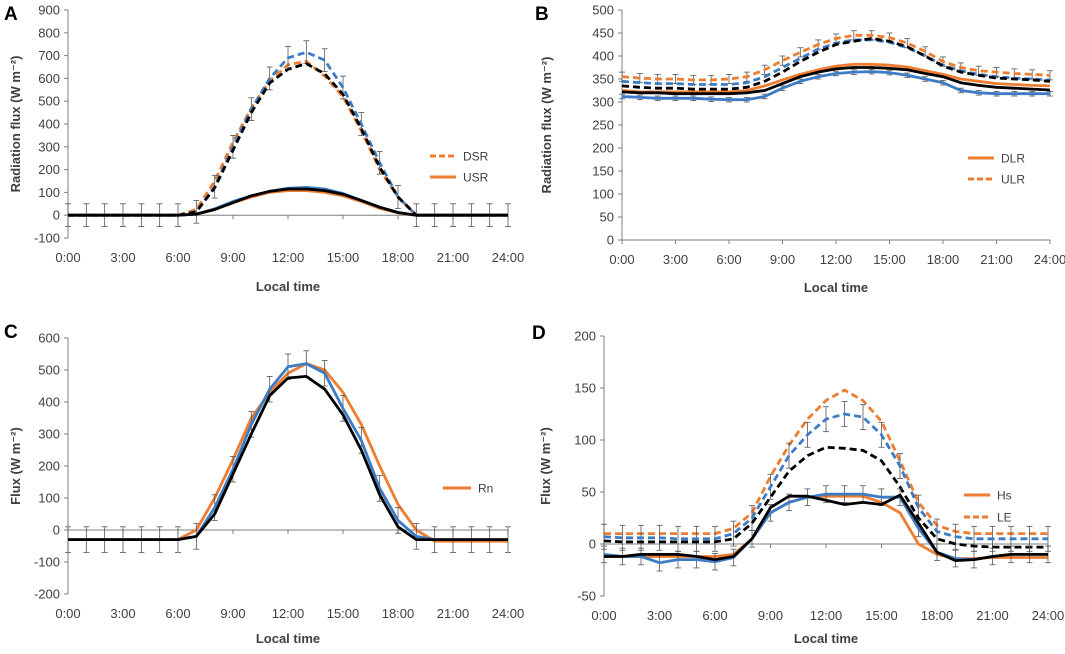 This screenshot has width=1065, height=654. Describe the element at coordinates (485, 489) in the screenshot. I see `legend-label: Rn` at that location.